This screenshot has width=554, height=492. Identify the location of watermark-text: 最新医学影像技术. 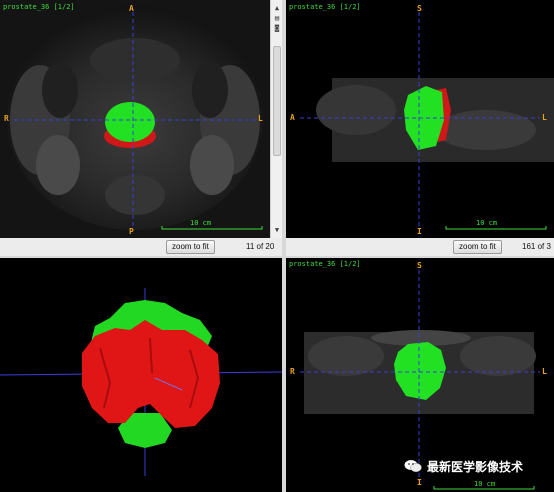
(475, 466).